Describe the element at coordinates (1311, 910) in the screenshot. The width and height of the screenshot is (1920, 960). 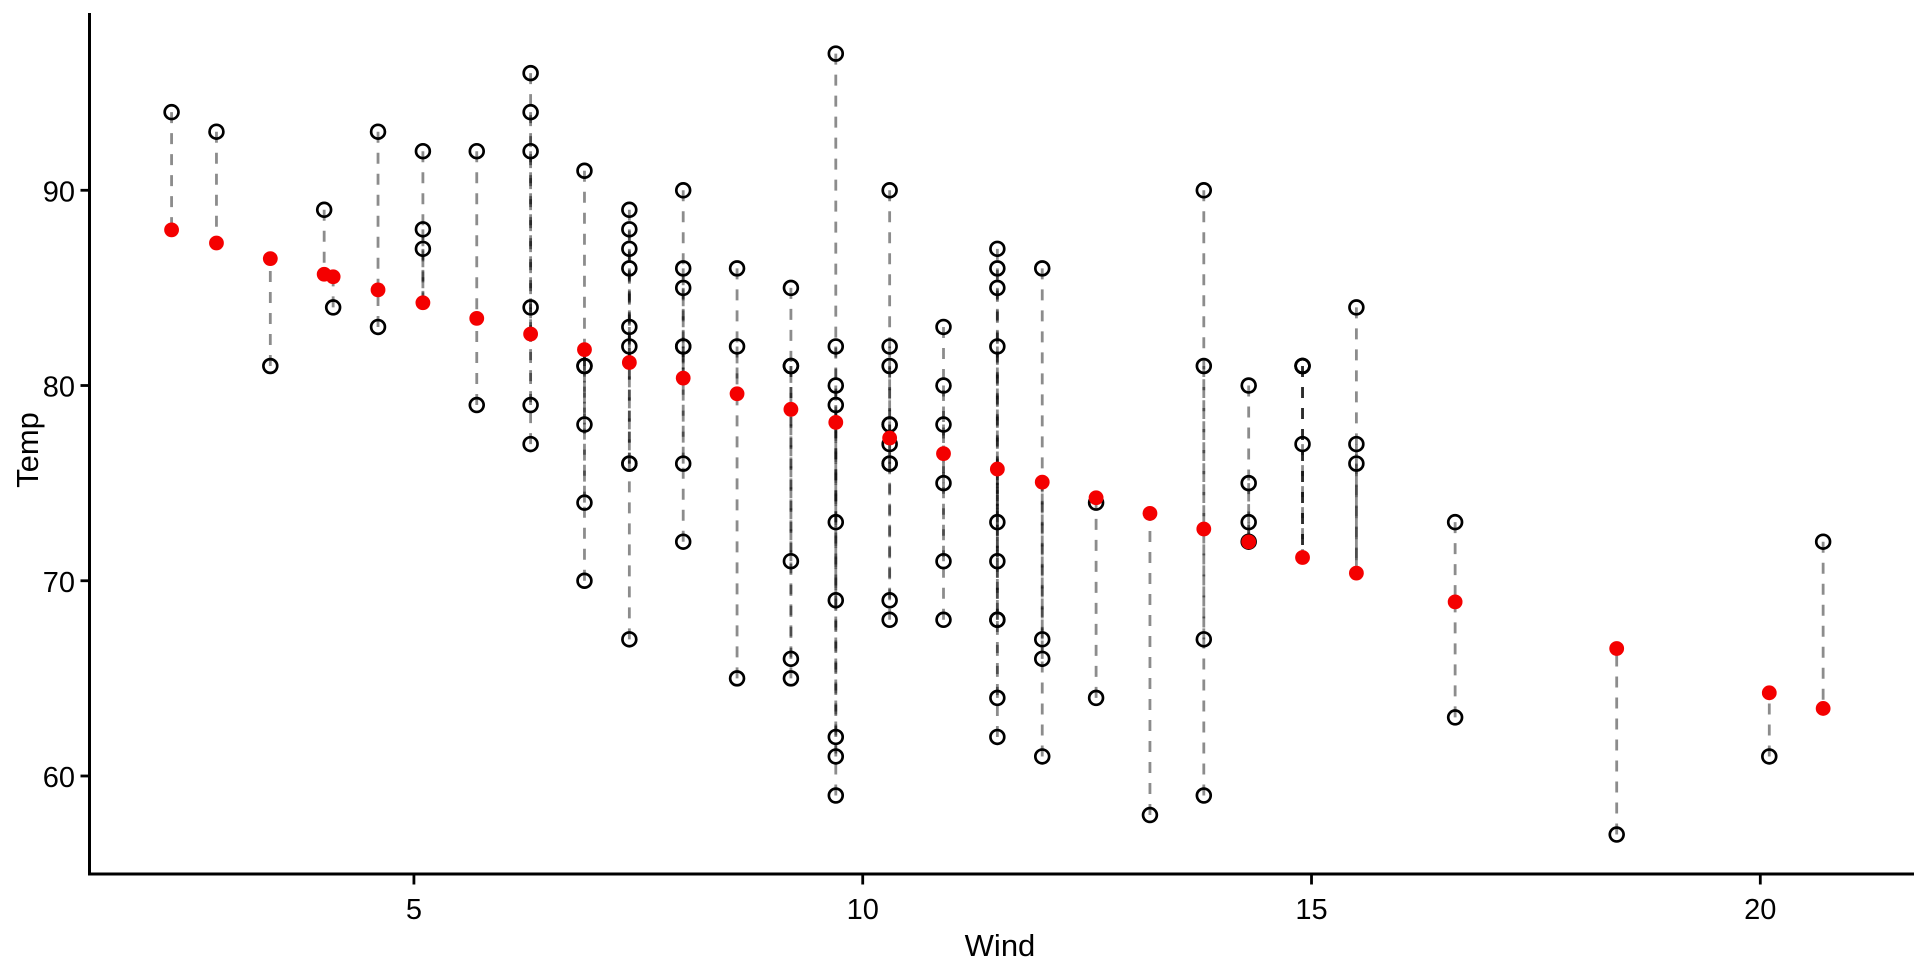
I see `x-tick-label: 15` at that location.